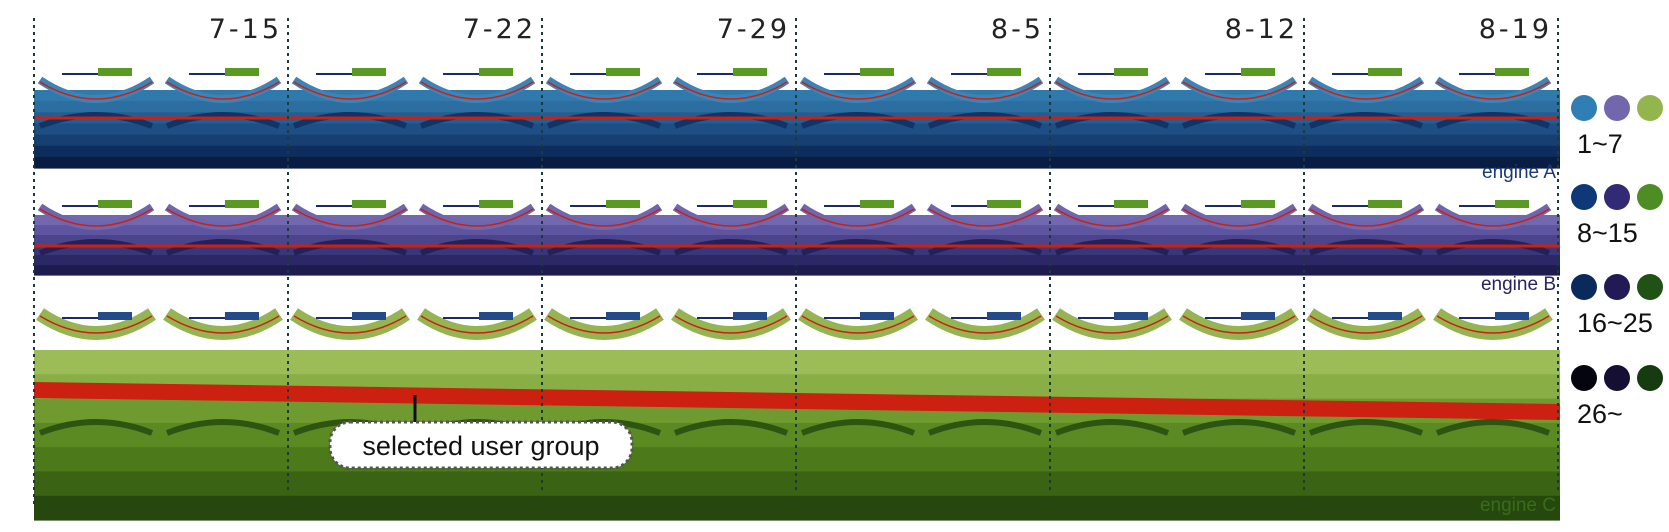 This screenshot has width=1669, height=532. I want to click on legend-label: 1~7, so click(1600, 144).